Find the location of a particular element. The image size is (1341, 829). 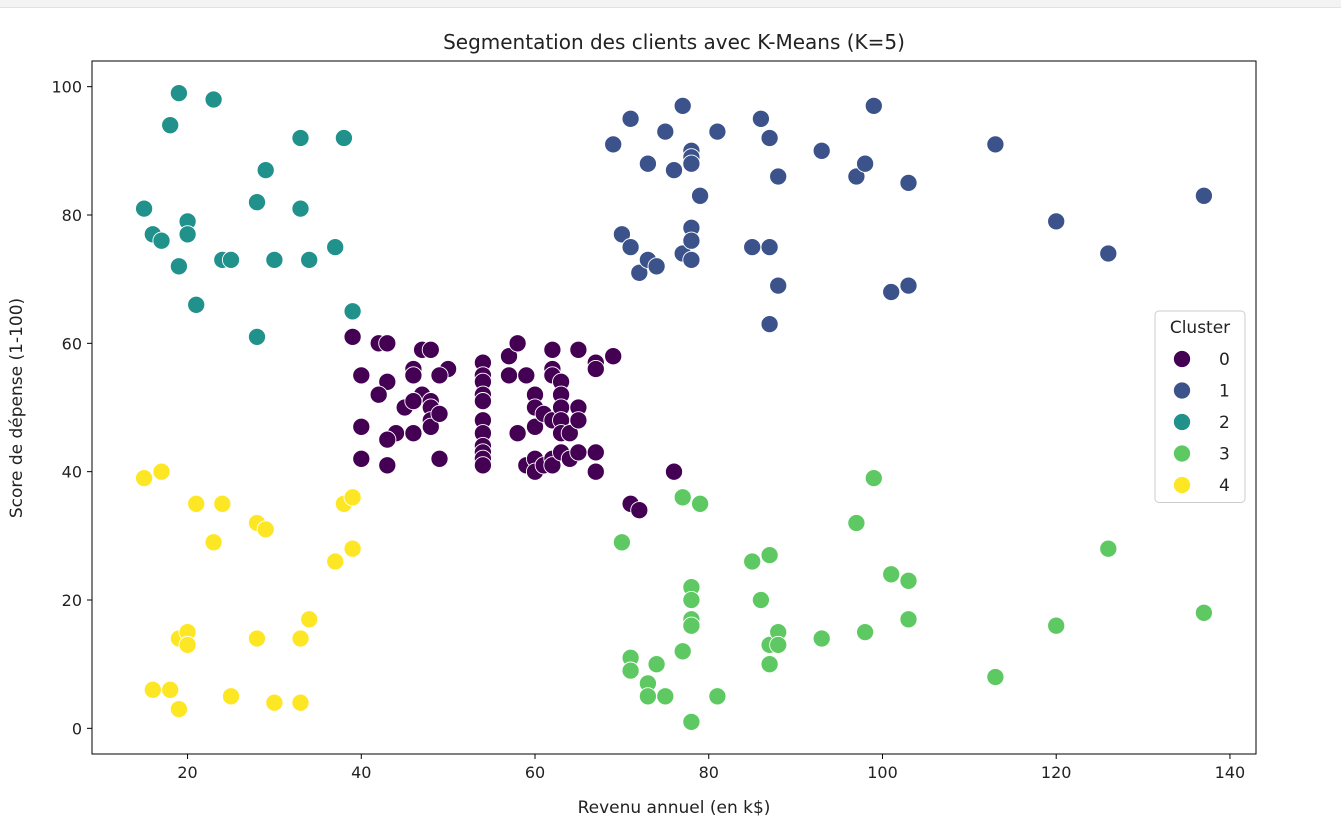

legend-box is located at coordinates (1200, 406).